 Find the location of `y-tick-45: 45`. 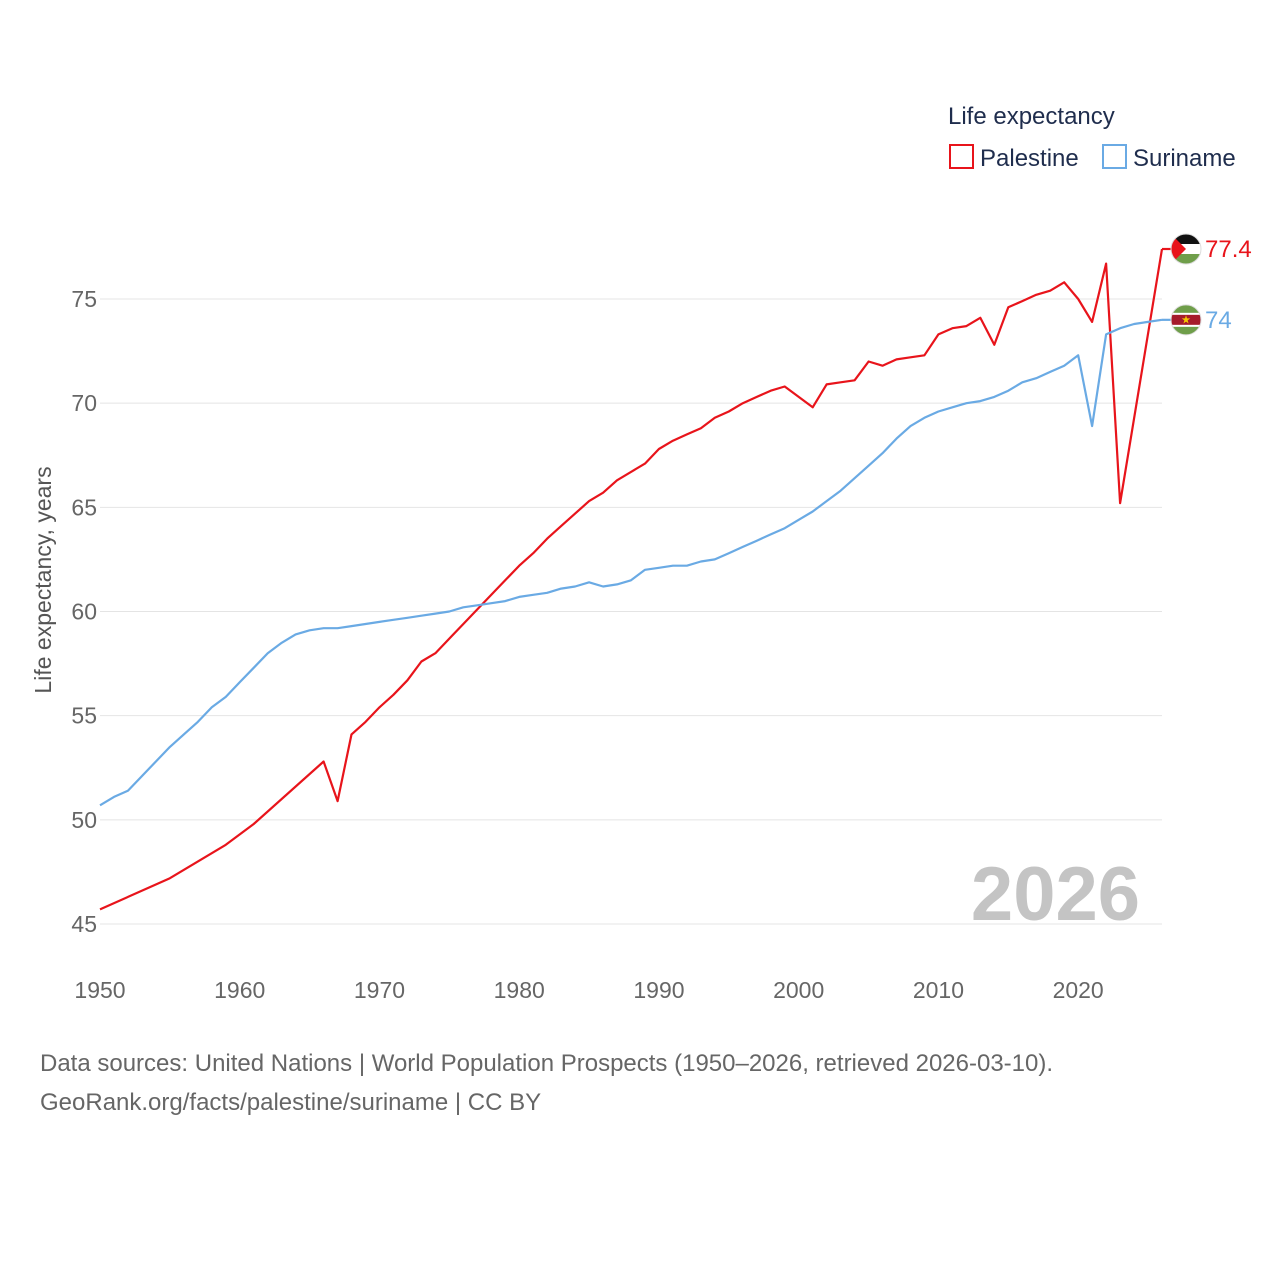

y-tick-45: 45 is located at coordinates (84, 924).